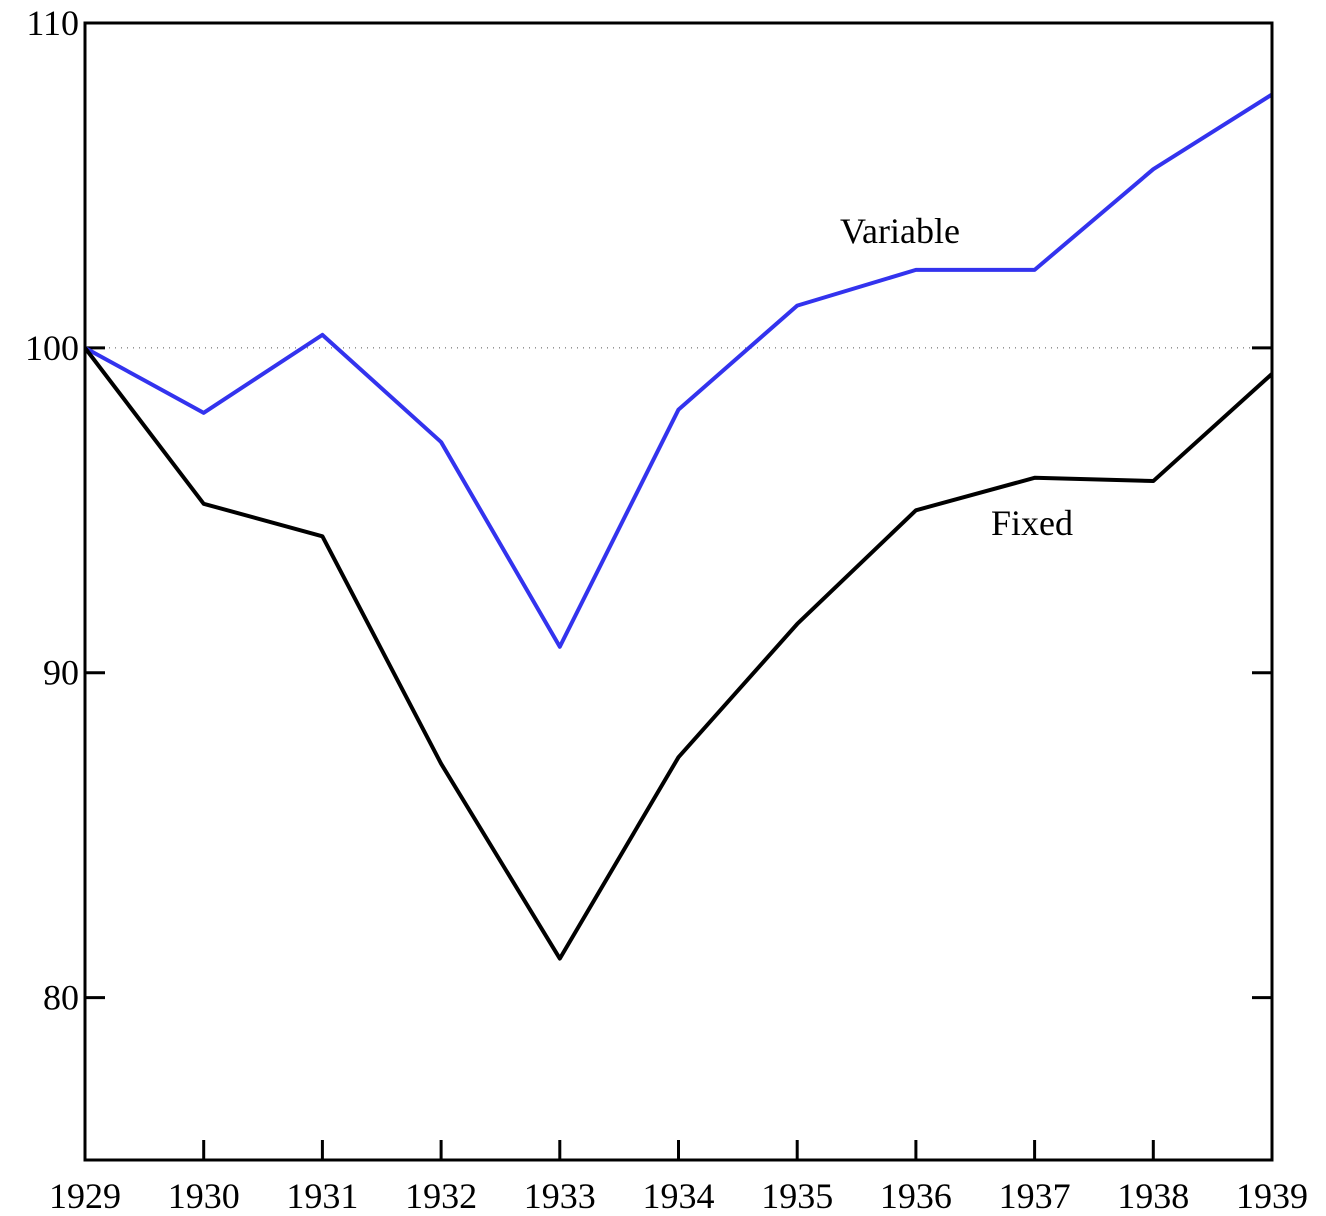 The width and height of the screenshot is (1326, 1216). I want to click on x-tick-label: 1935, so click(797, 1196).